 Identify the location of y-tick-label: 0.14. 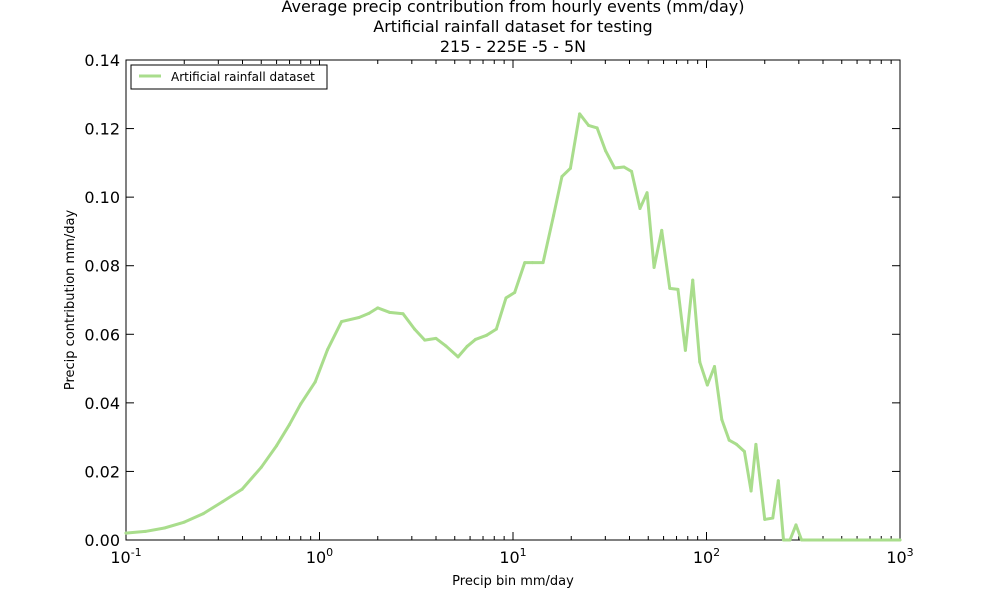
(102, 60).